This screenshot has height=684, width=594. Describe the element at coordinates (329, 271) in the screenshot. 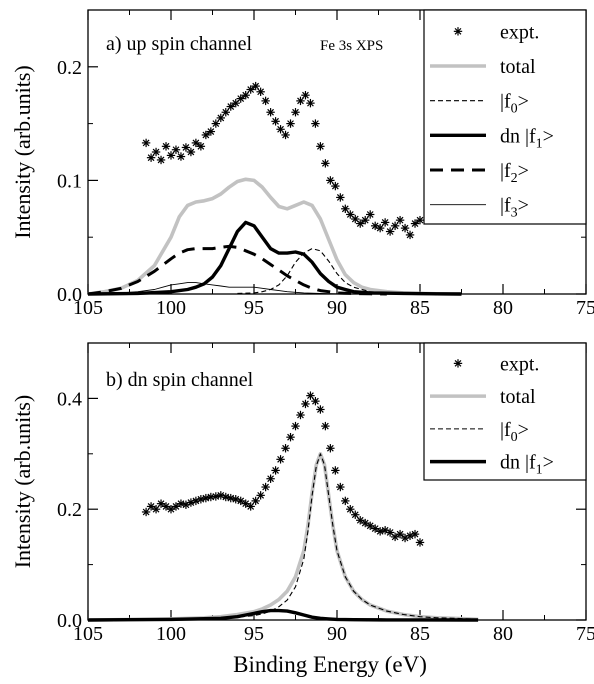

I see `series-line-f0` at that location.